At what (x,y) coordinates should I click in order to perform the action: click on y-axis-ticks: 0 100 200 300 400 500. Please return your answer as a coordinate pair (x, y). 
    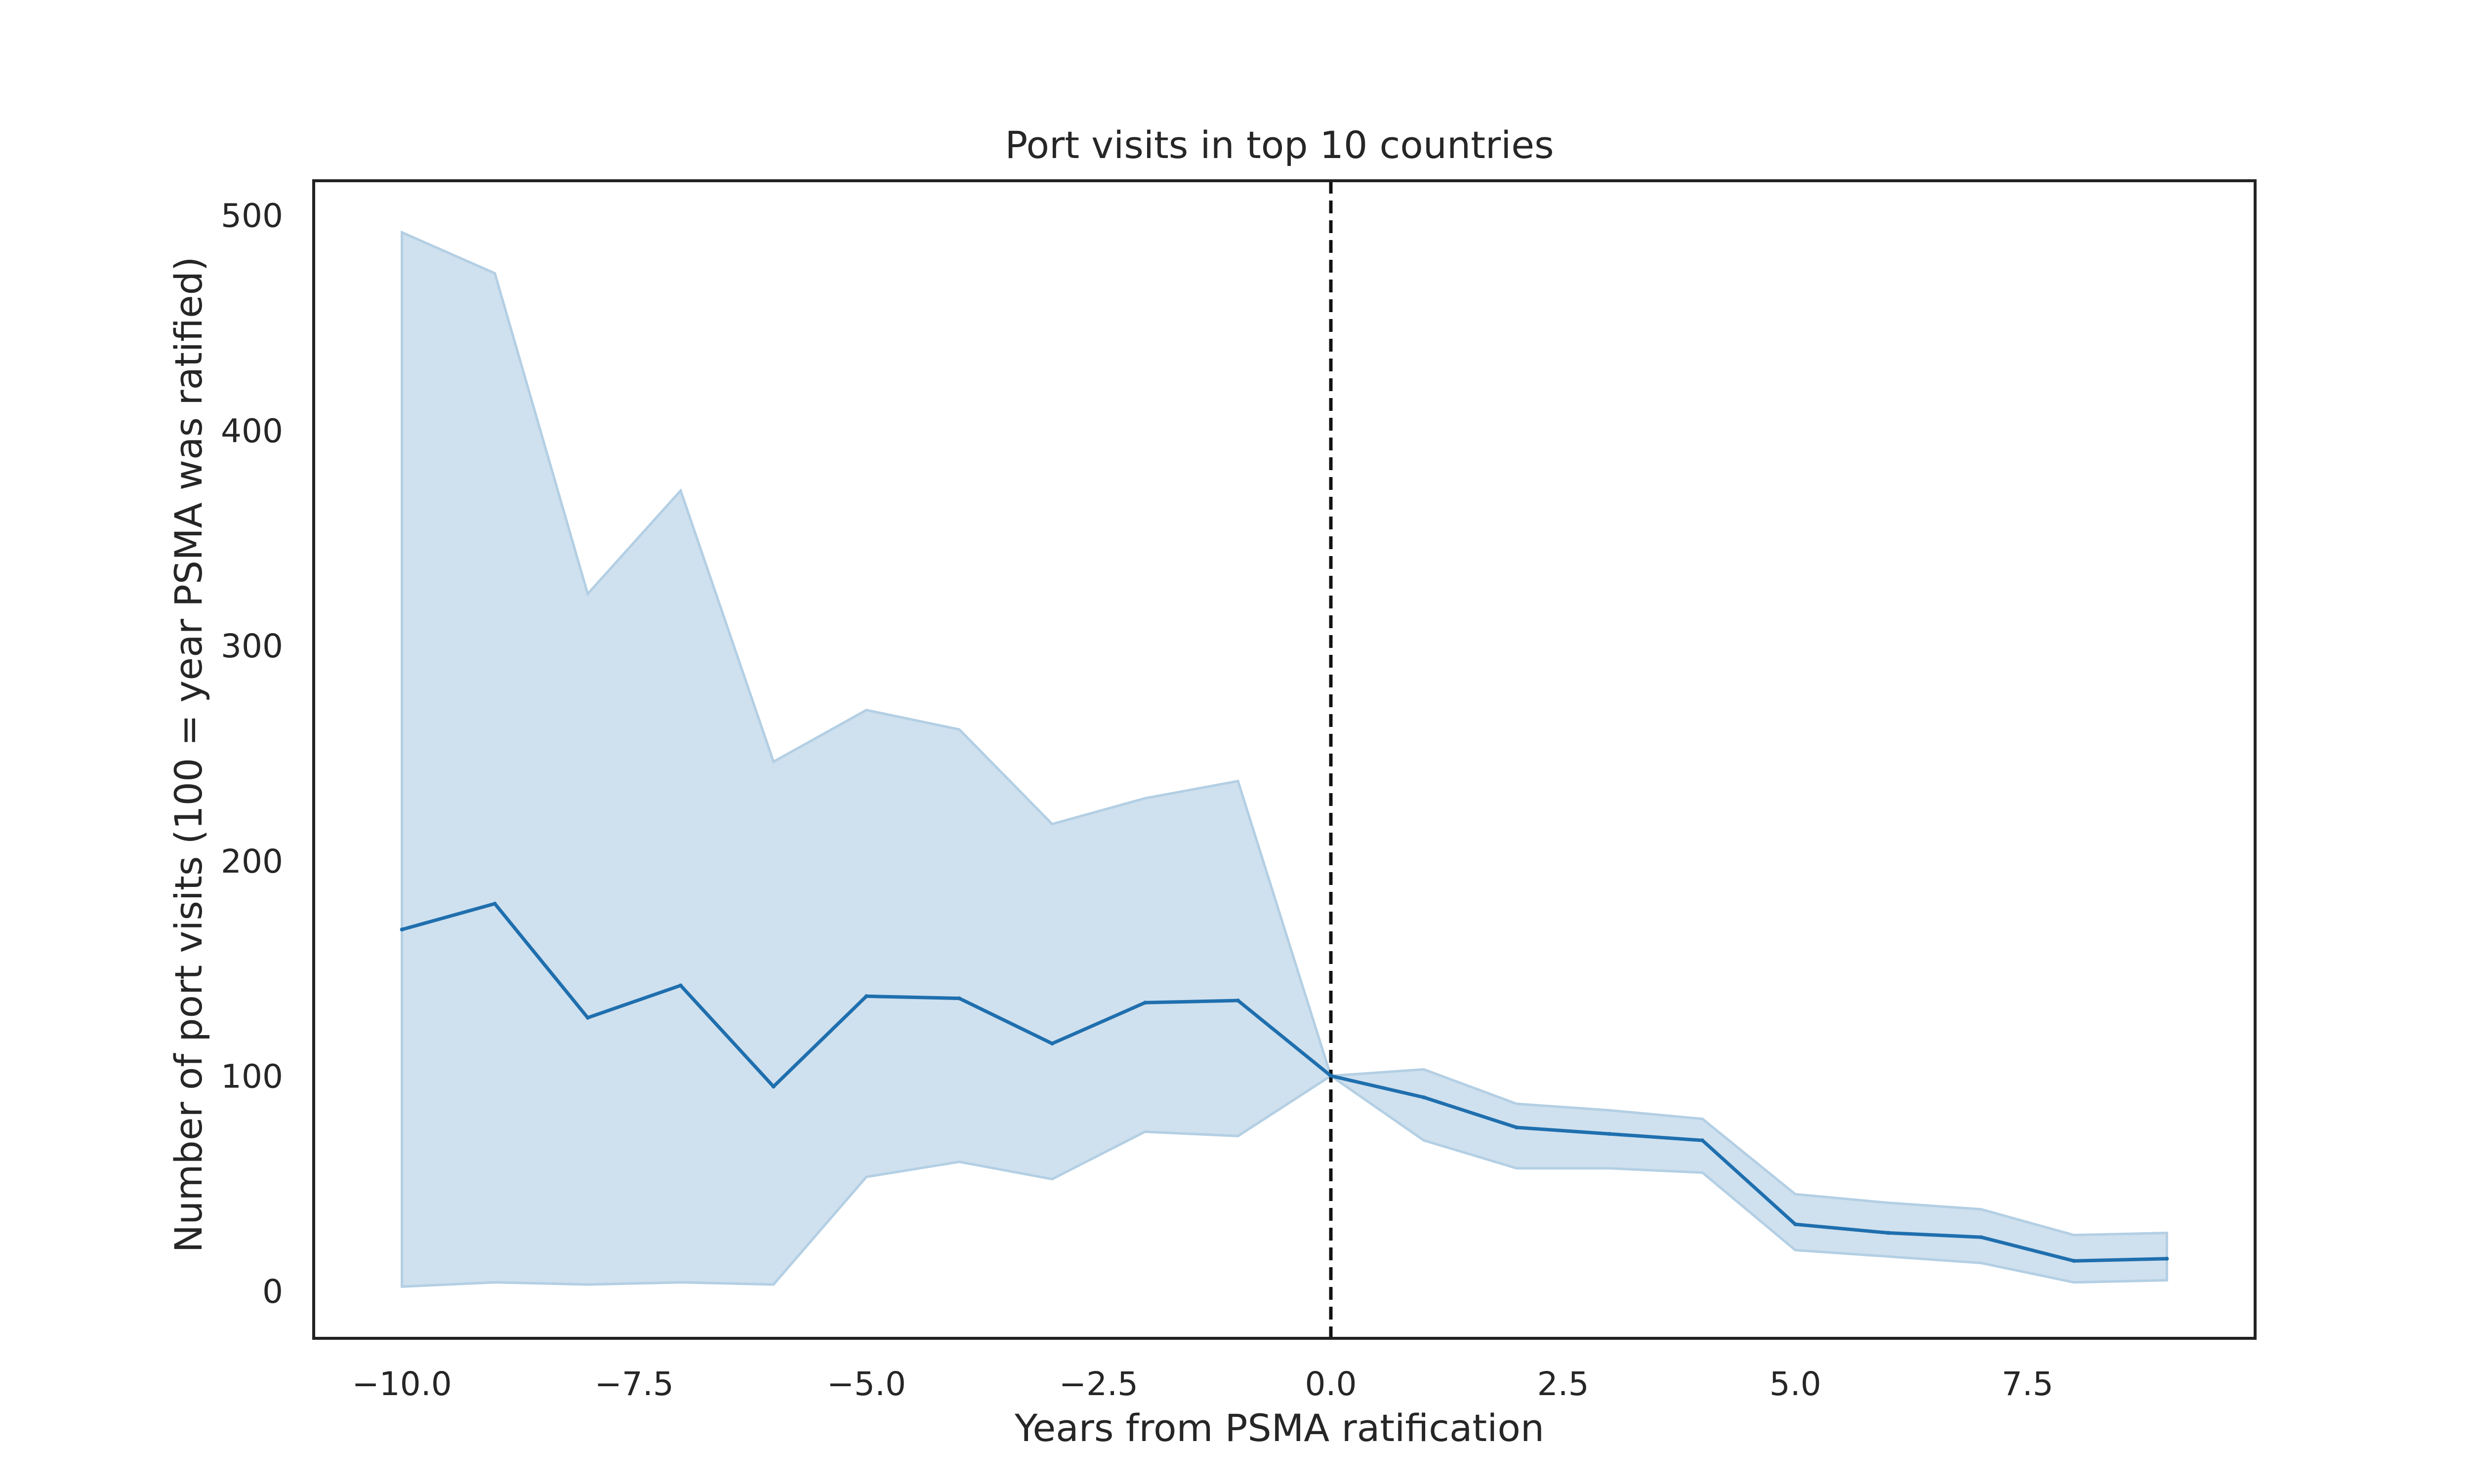
    Looking at the image, I should click on (252, 754).